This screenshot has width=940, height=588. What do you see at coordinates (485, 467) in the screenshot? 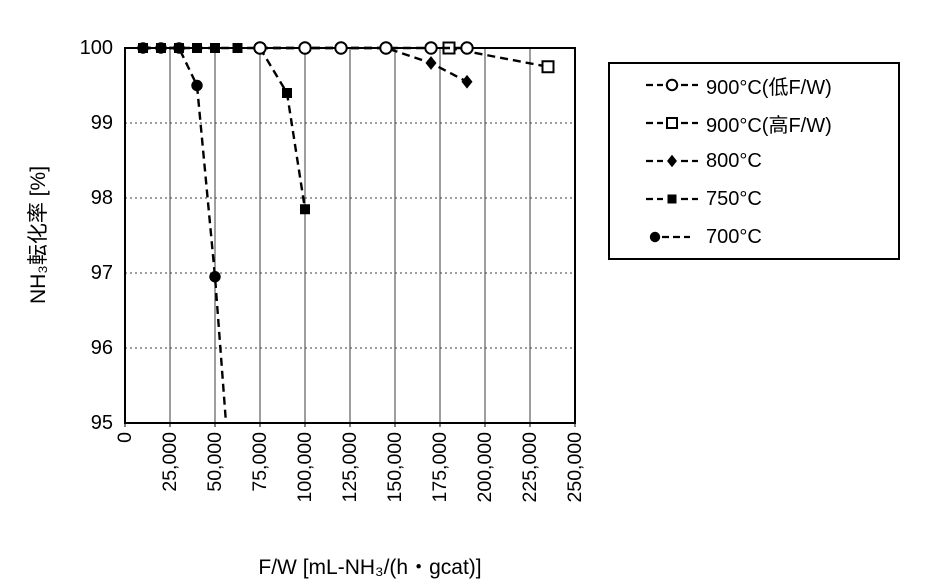
I see `x-tick-label: 200,000` at bounding box center [485, 467].